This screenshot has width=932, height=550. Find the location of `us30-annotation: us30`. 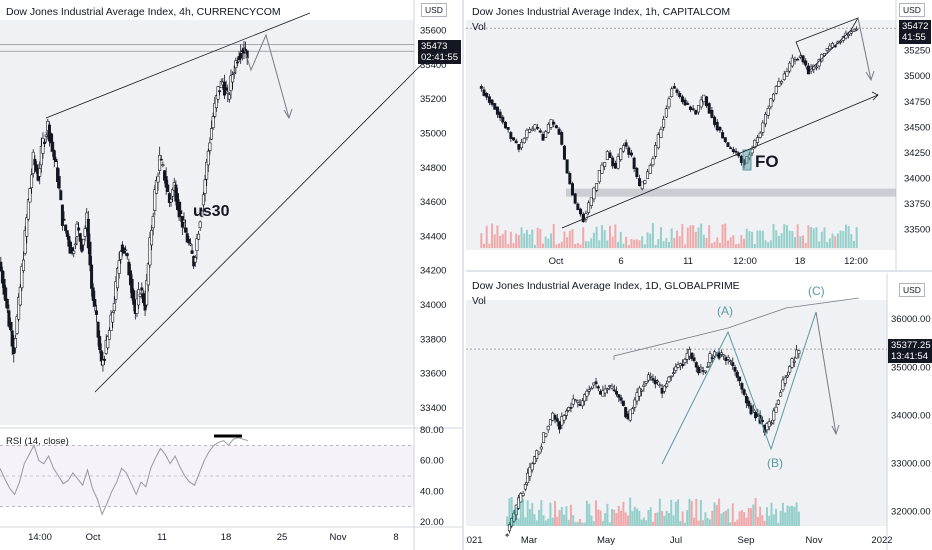

us30-annotation: us30 is located at coordinates (211, 211).